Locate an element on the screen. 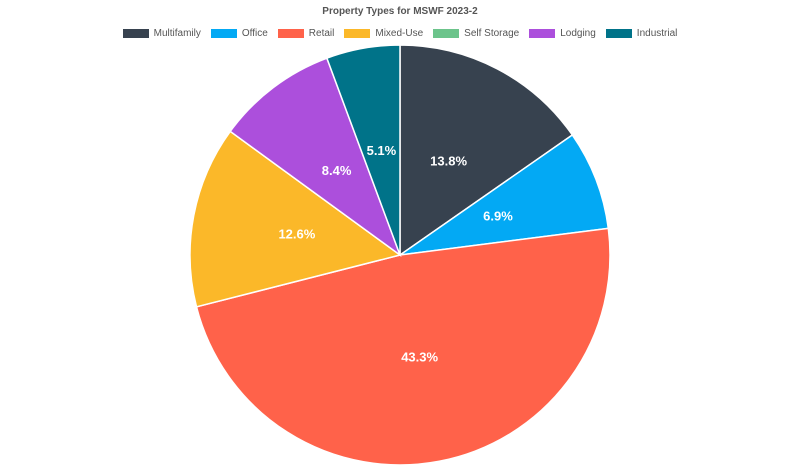 Image resolution: width=800 pixels, height=467 pixels. legend-item-retail: Retail is located at coordinates (306, 33).